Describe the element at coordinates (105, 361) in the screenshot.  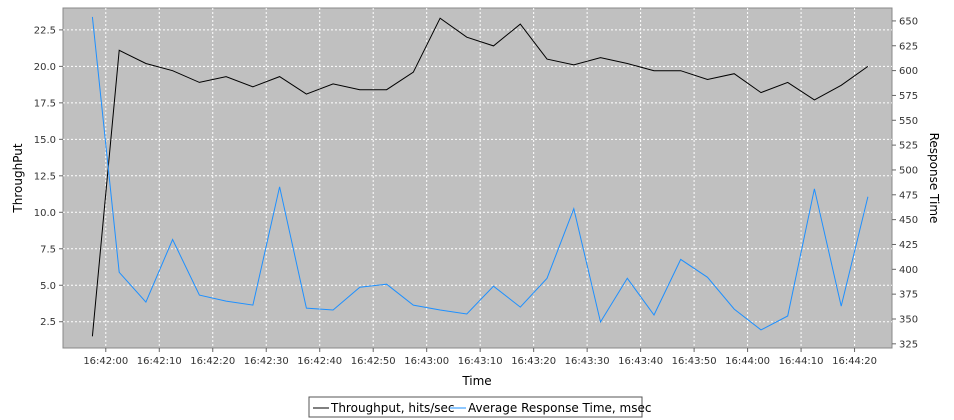
I see `x-tick-label: 16:42:00` at that location.